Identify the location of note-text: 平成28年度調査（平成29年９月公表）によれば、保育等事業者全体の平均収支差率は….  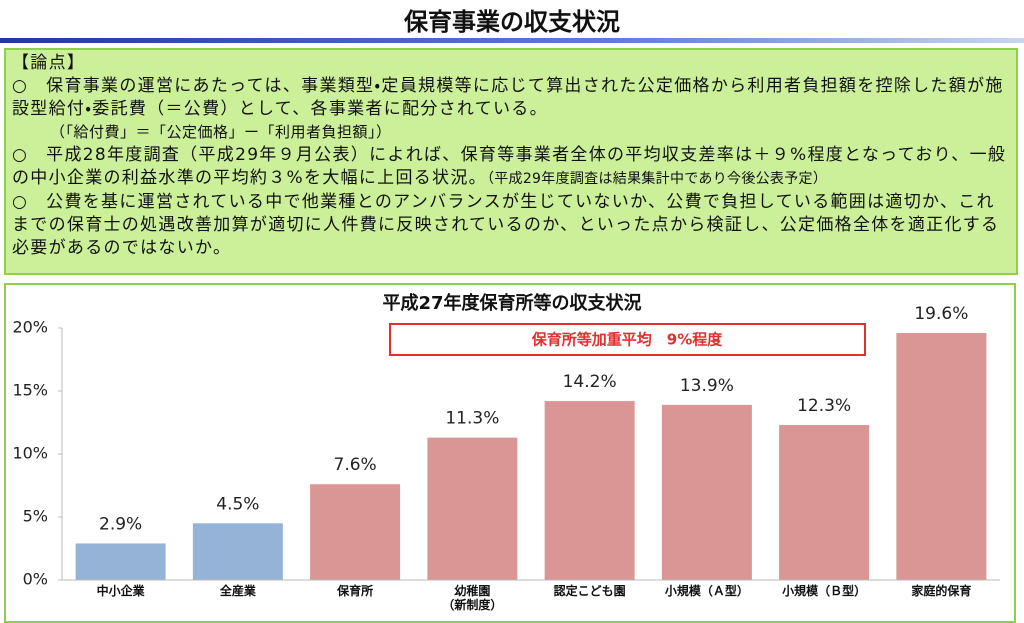
(509, 166).